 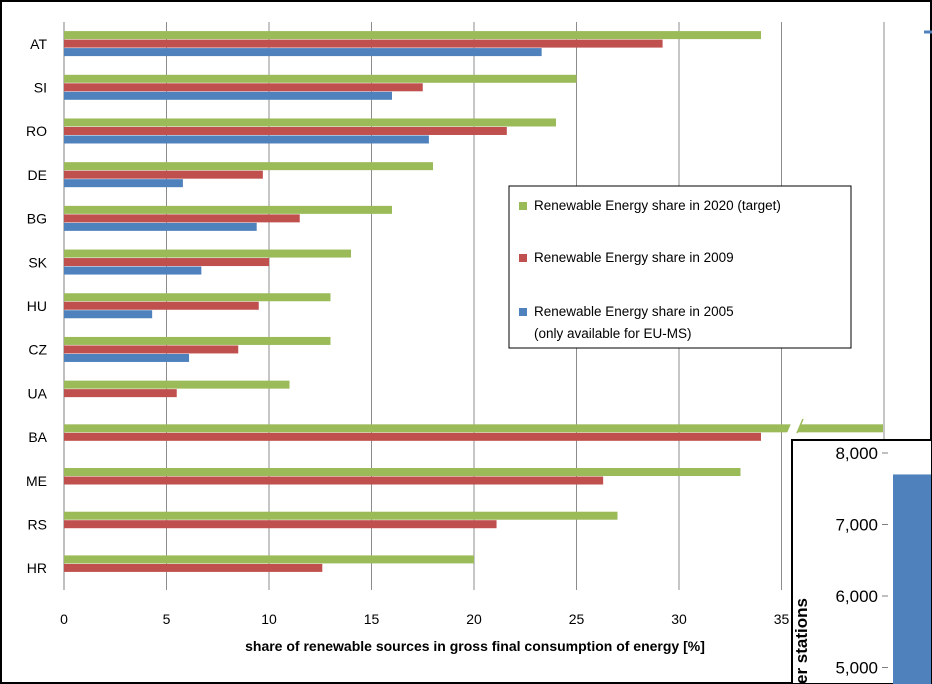 I want to click on x-tick-label: 25, so click(x=577, y=619).